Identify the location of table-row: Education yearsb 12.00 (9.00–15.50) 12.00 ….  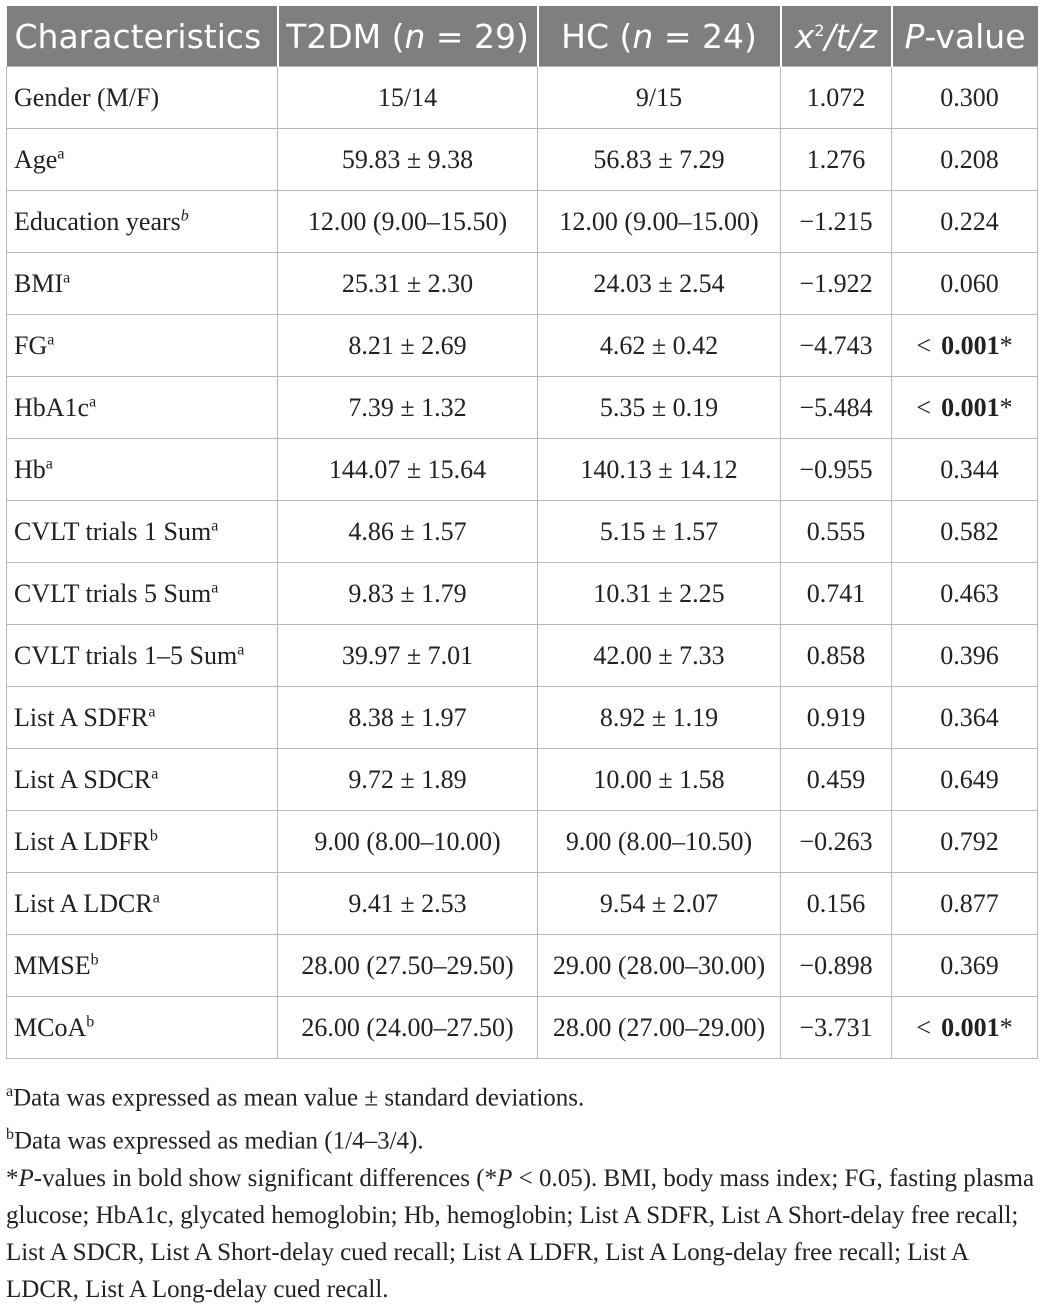
(522, 221).